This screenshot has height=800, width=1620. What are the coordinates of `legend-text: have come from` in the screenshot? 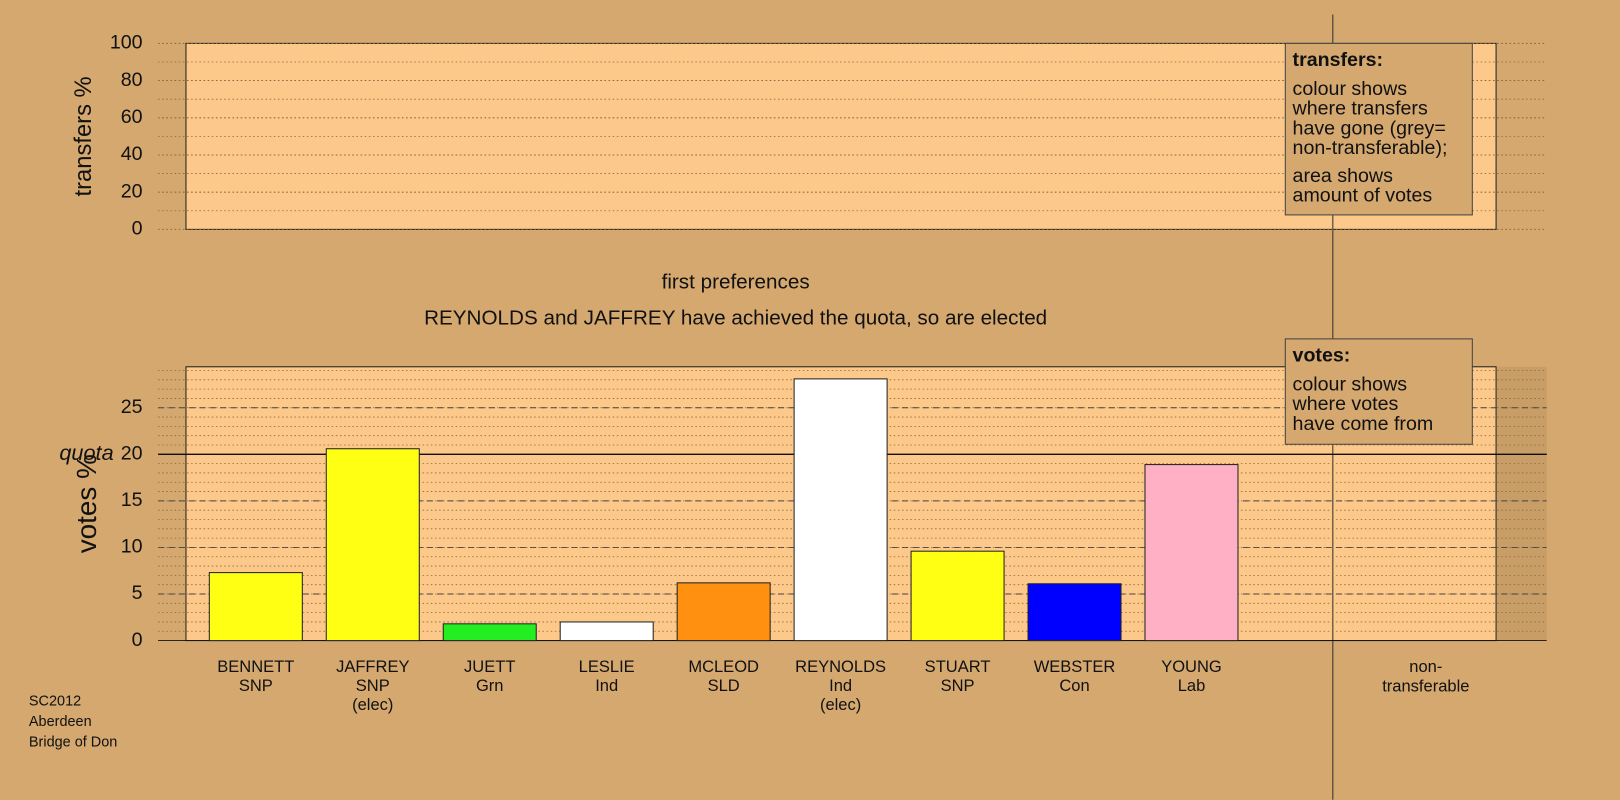 It's located at (1363, 424).